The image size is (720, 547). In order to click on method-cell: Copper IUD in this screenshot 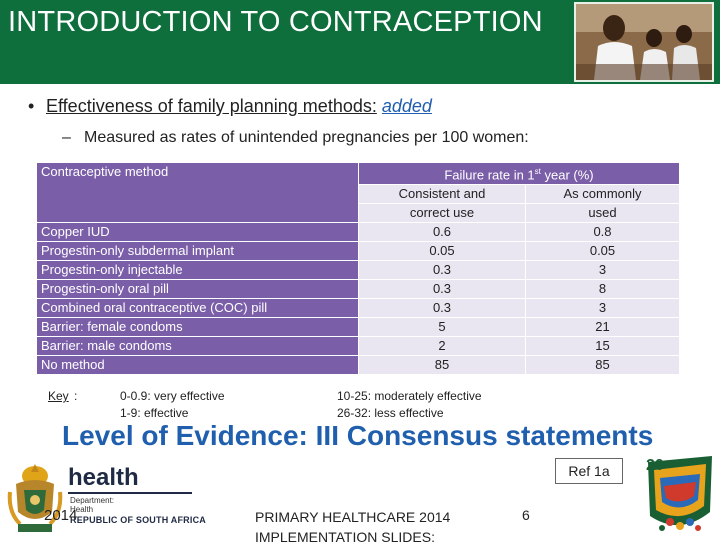, I will do `click(197, 232)`.